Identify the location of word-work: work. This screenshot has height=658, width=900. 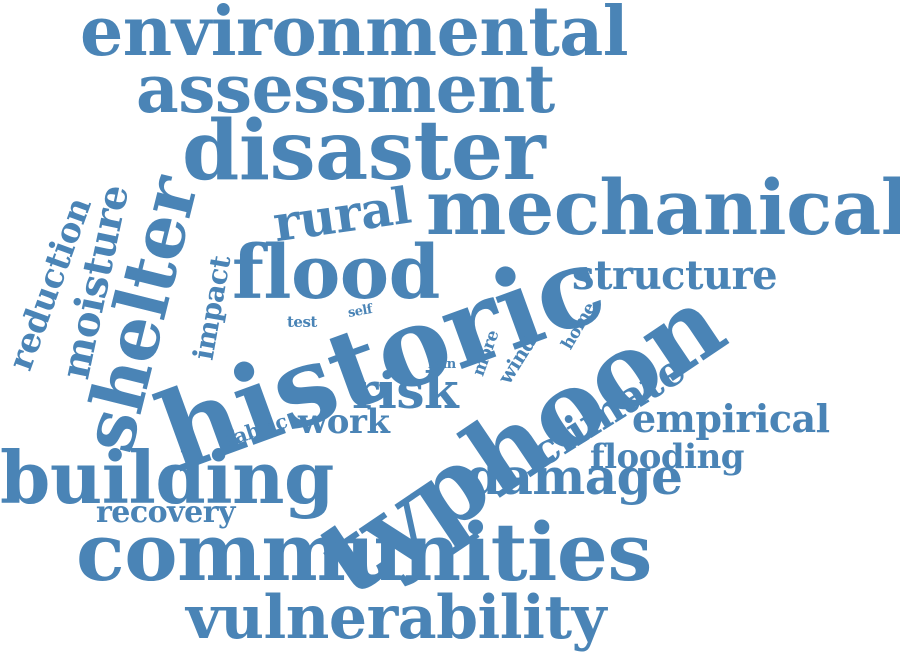
(344, 422).